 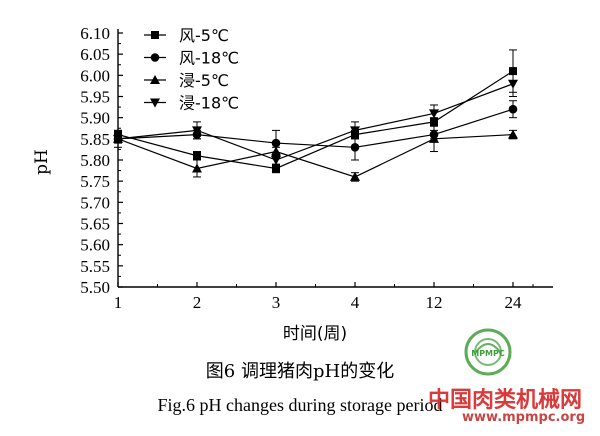 I want to click on watermark-site-name: 中国肉类机械网, so click(x=505, y=400).